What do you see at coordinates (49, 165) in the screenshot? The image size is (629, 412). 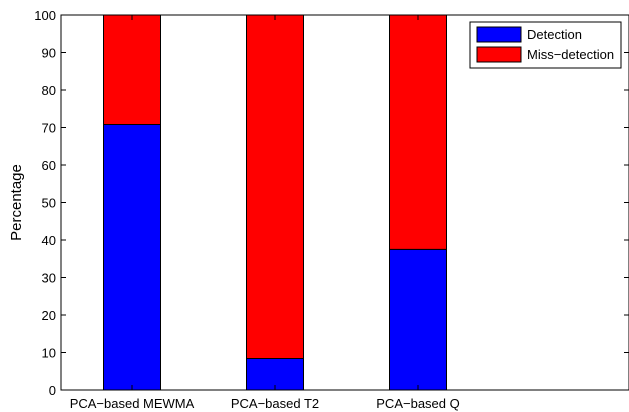 I see `y-tick-label: 60` at bounding box center [49, 165].